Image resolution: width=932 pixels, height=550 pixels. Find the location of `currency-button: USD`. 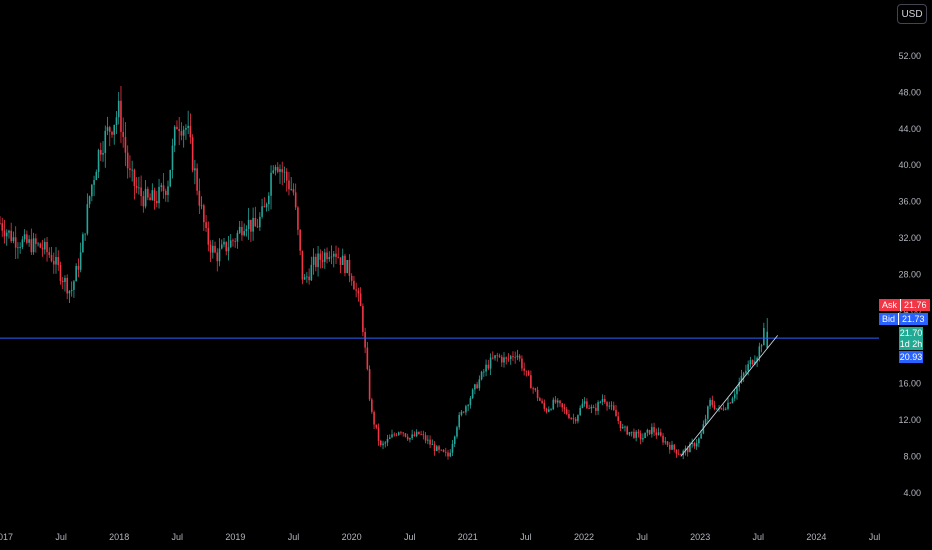

currency-button: USD is located at coordinates (912, 14).